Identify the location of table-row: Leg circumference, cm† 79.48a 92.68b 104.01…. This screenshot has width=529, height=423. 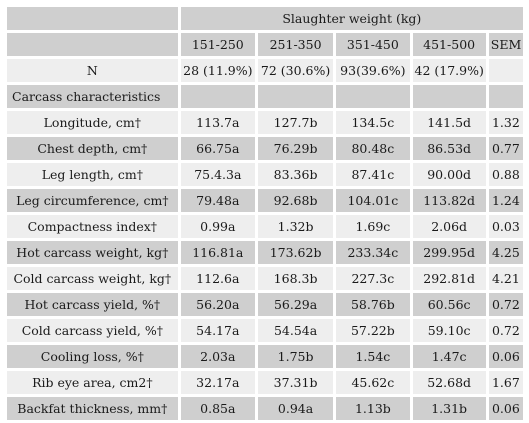
(265, 200).